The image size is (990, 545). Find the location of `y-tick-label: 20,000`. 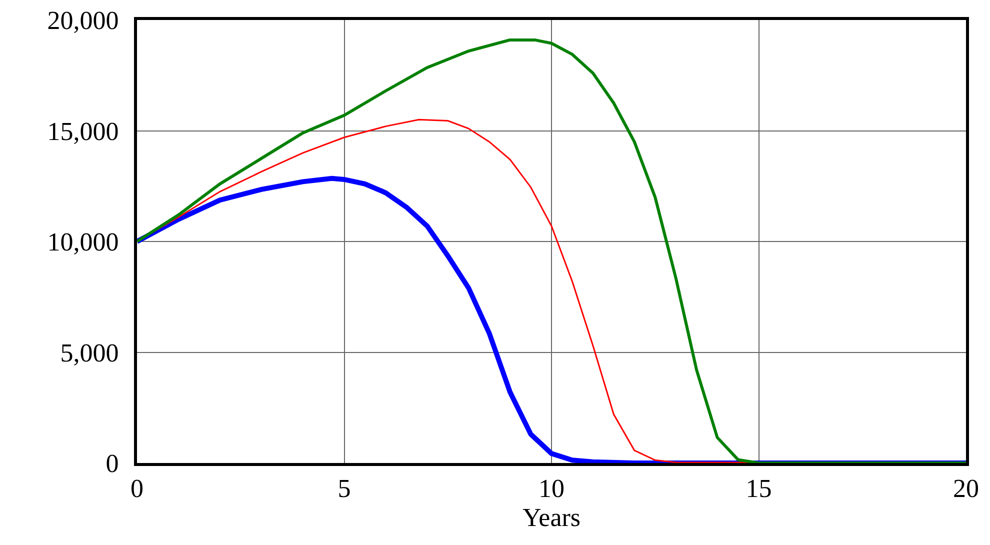

y-tick-label: 20,000 is located at coordinates (83, 21).